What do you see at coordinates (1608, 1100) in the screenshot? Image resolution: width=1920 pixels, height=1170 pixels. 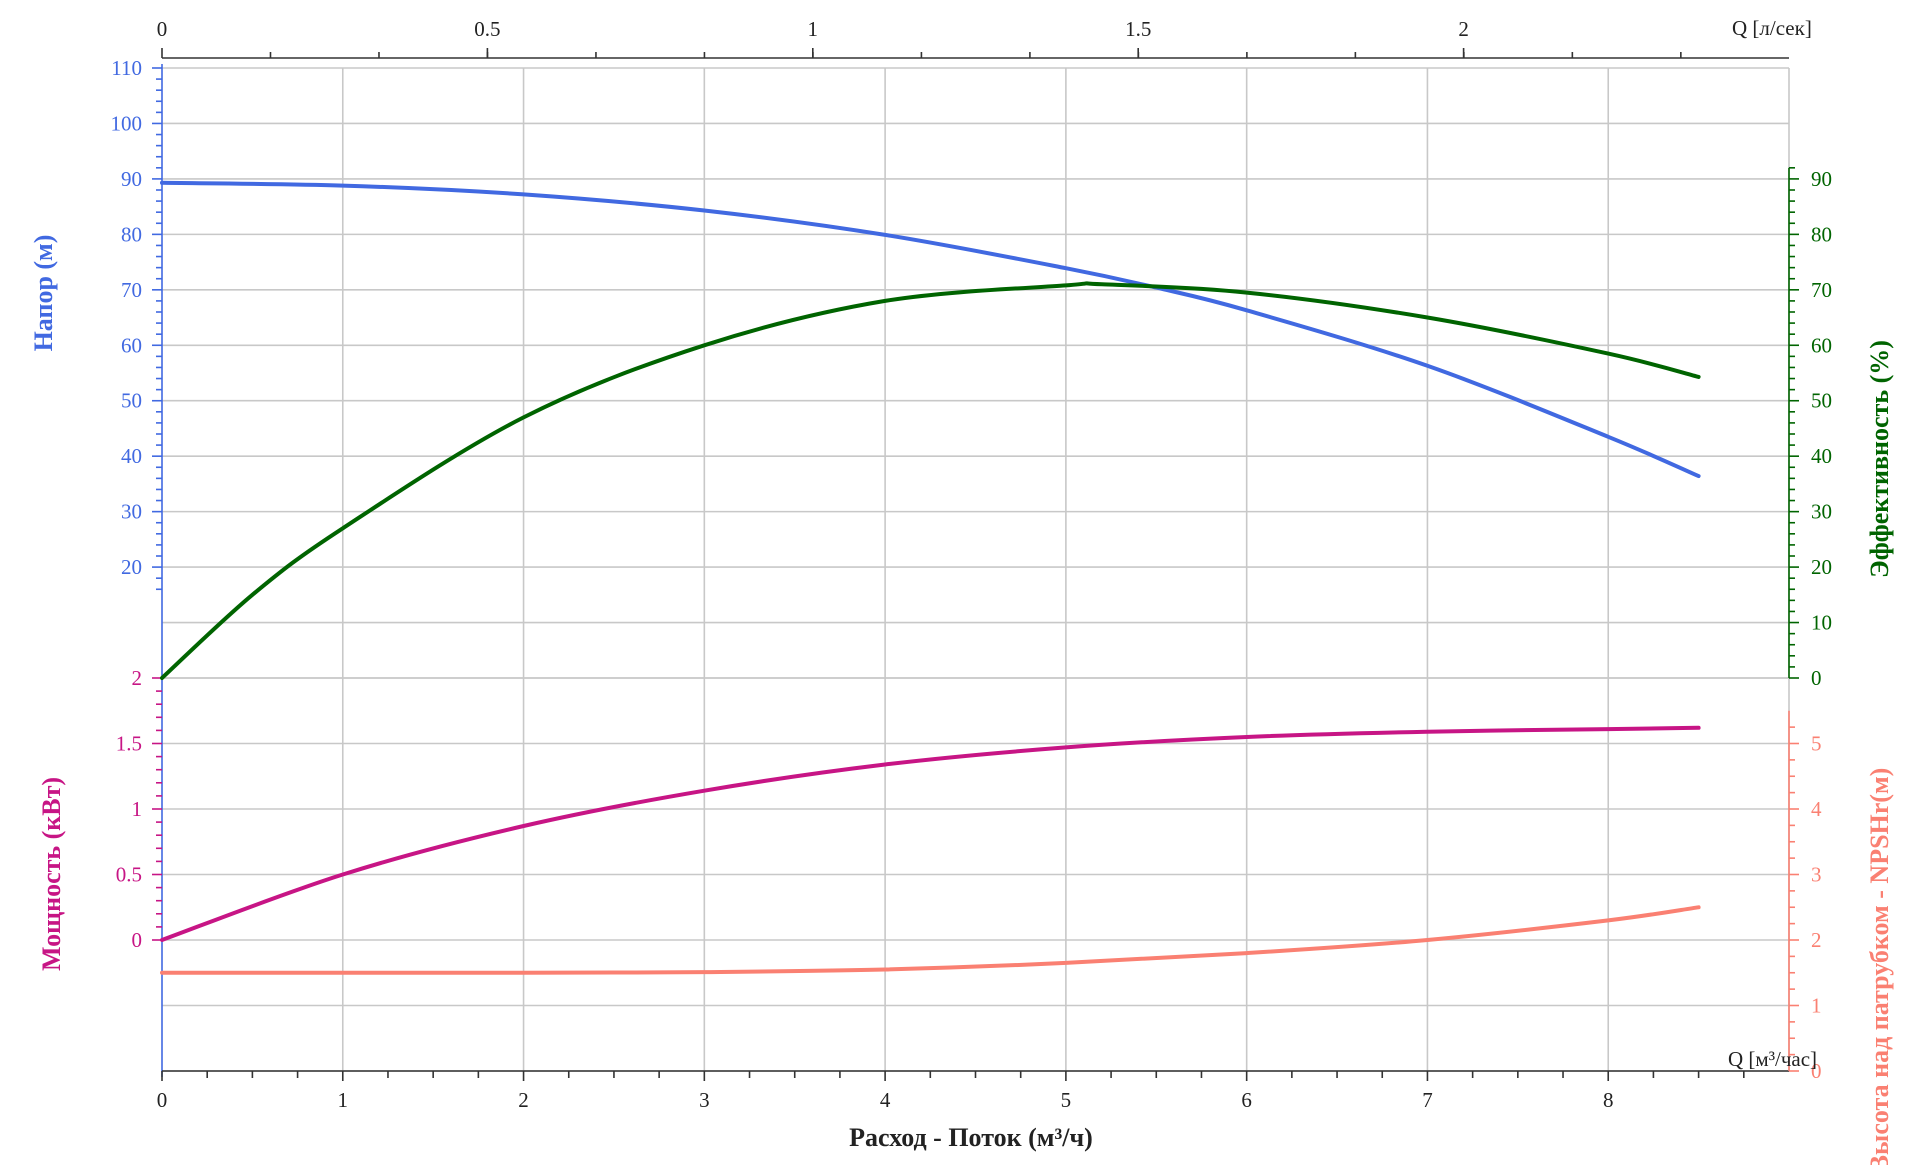 I see `x-bottom-tick-label: 8` at bounding box center [1608, 1100].